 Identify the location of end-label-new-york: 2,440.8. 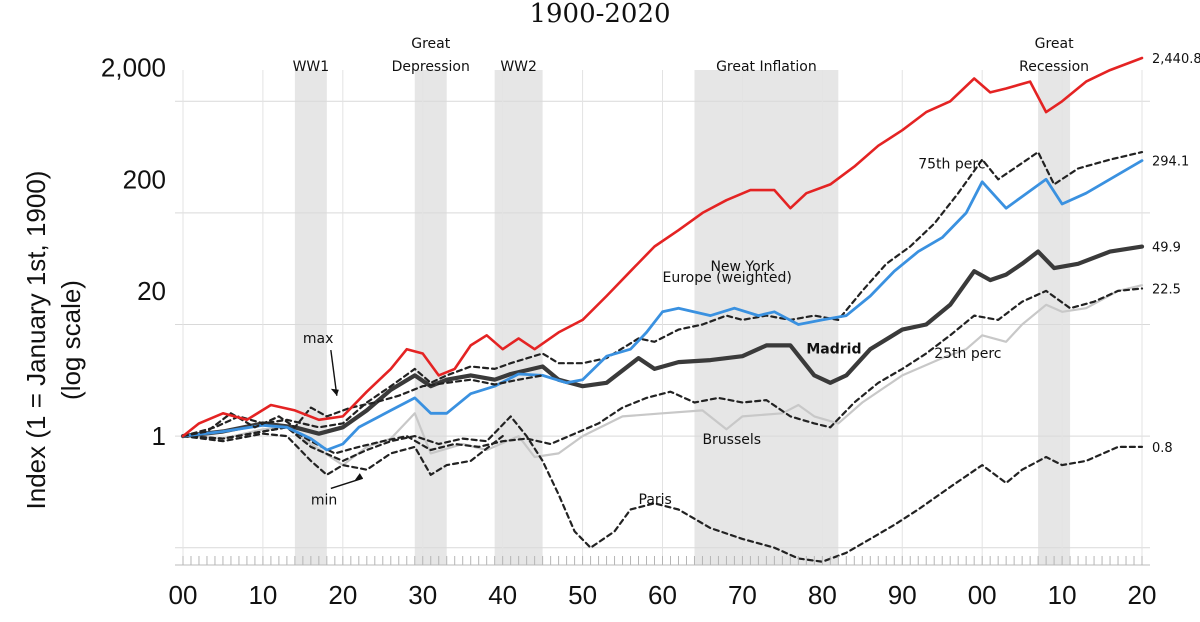
(1176, 59).